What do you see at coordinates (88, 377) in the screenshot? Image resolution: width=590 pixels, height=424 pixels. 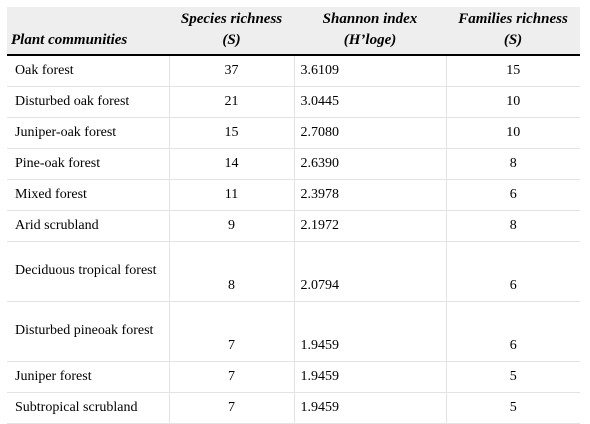 I see `community-cell: Juniper forest` at bounding box center [88, 377].